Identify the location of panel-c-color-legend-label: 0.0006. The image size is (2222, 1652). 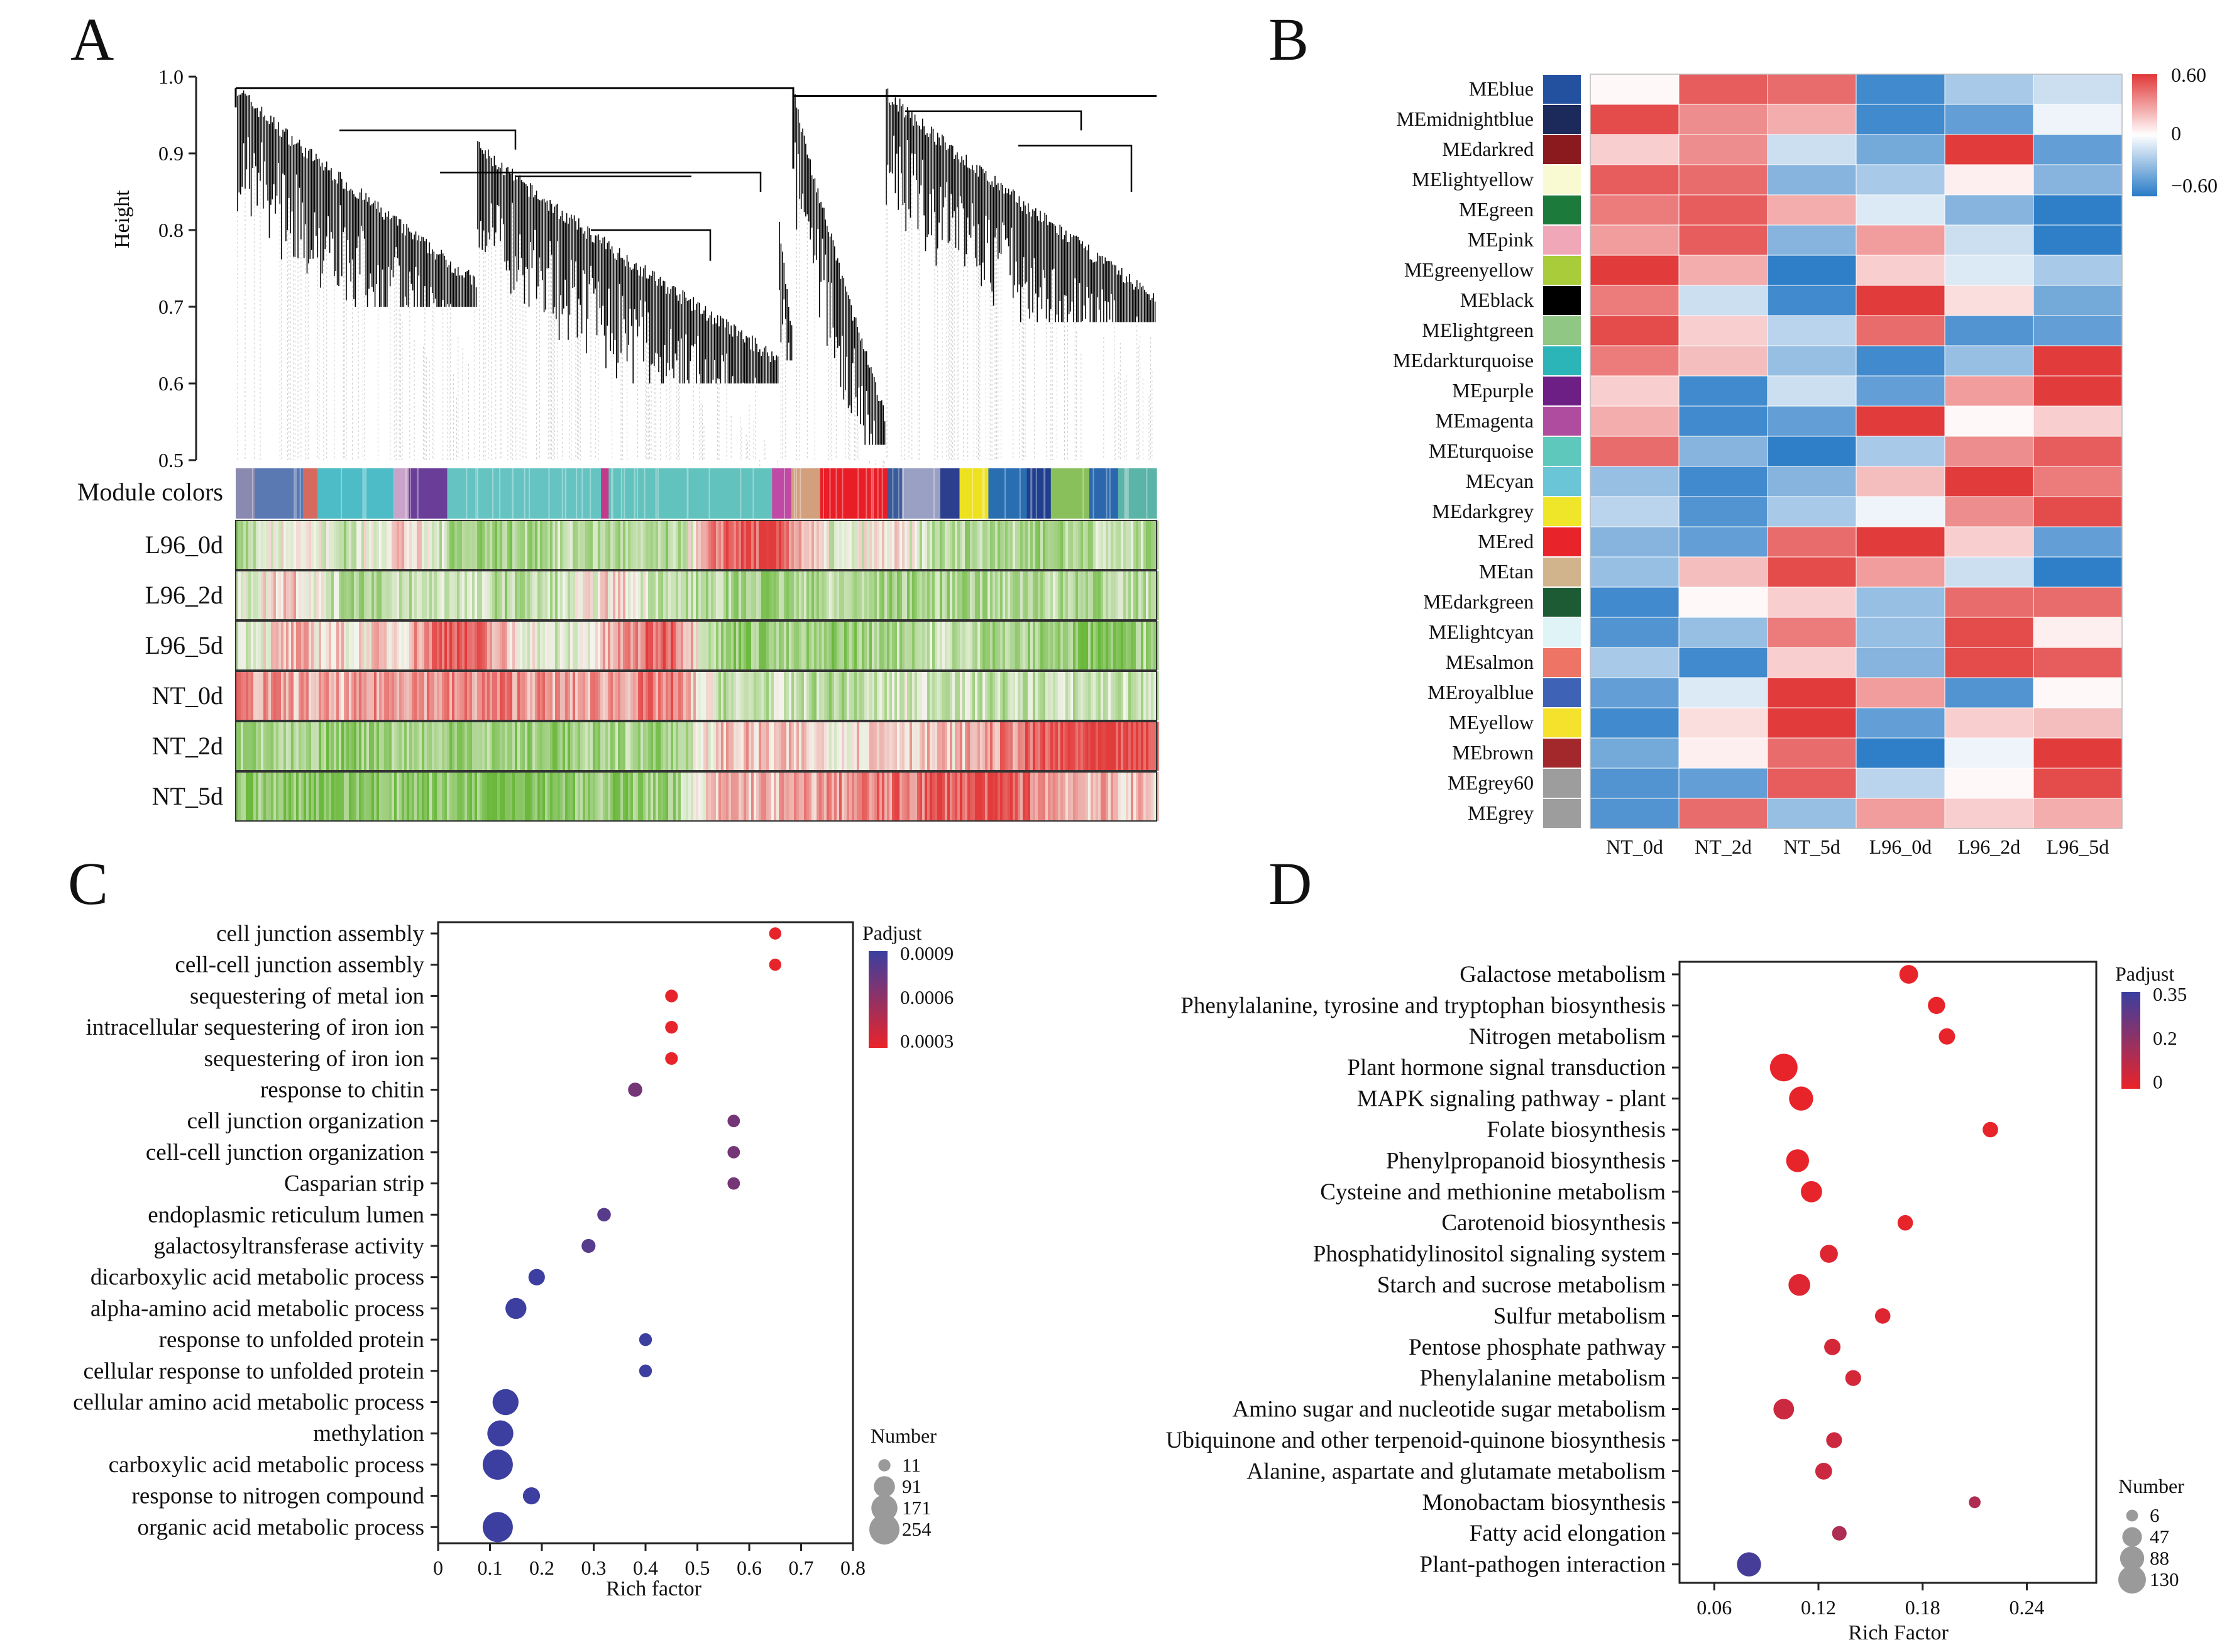
(927, 997).